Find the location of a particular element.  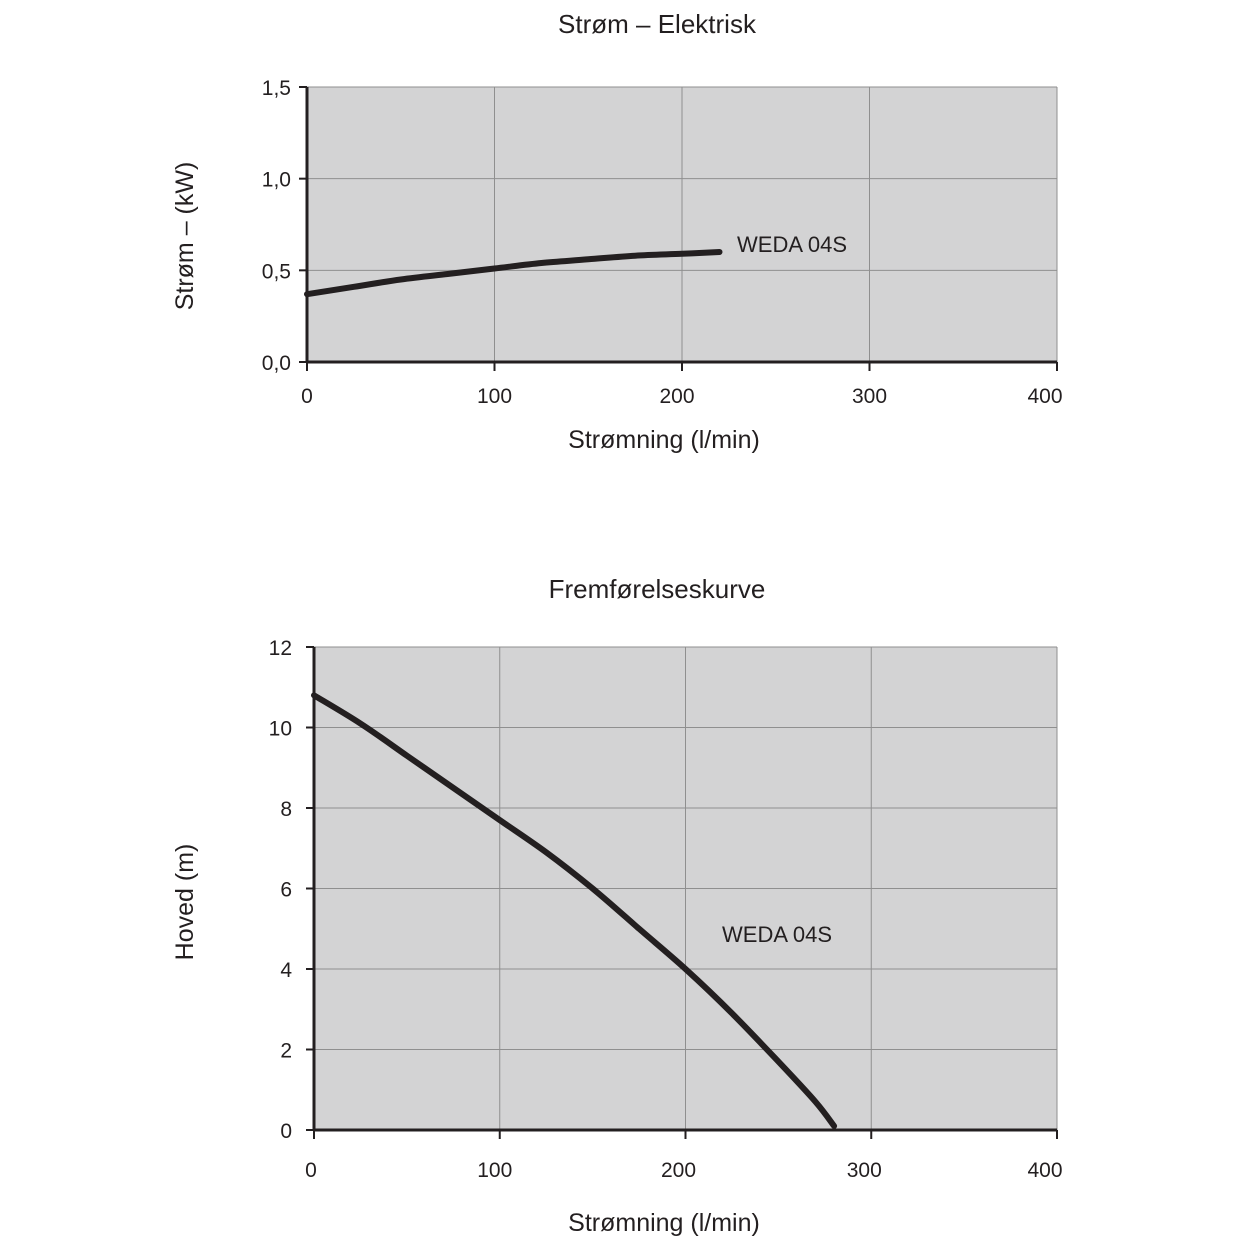

power-chart-title: Strøm – Elektrisk is located at coordinates (657, 24).